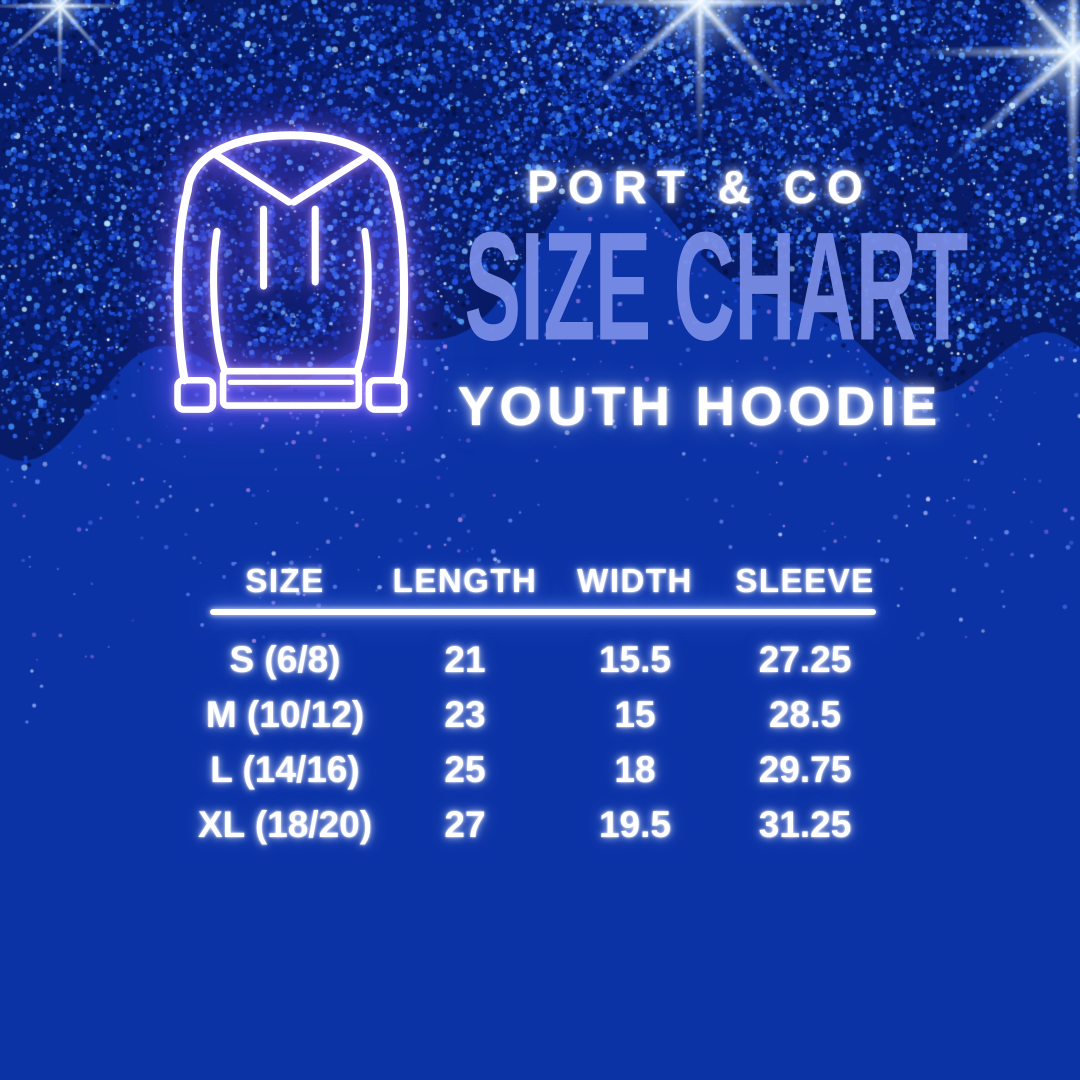 The image size is (1080, 1080). Describe the element at coordinates (465, 769) in the screenshot. I see `value-cell: 25` at that location.